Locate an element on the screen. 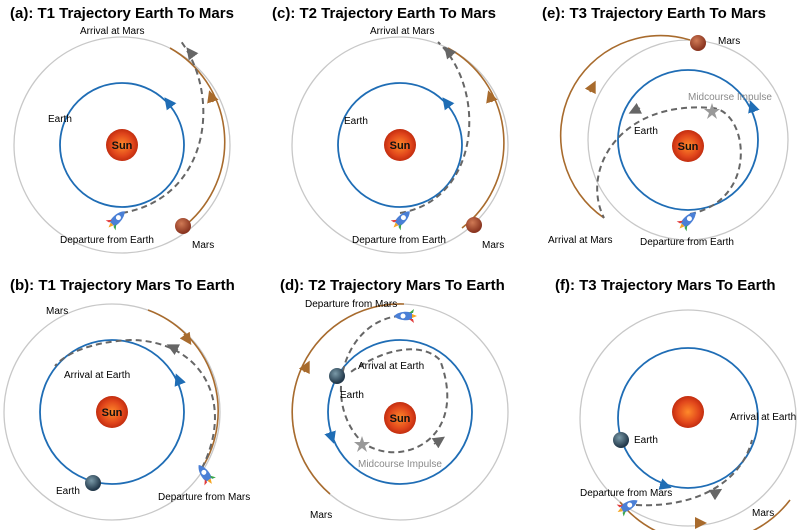  panel-title: (b): T1 Trajectory Mars To Earth is located at coordinates (122, 285).